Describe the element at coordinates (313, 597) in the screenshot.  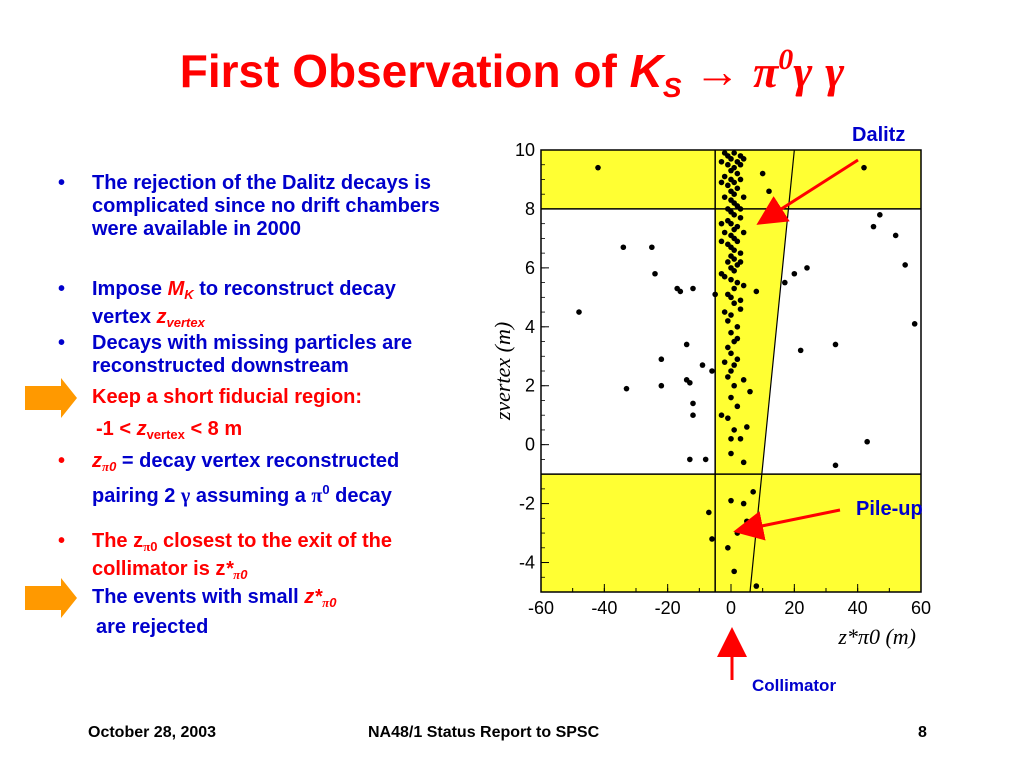
I see `events-z: z*` at that location.